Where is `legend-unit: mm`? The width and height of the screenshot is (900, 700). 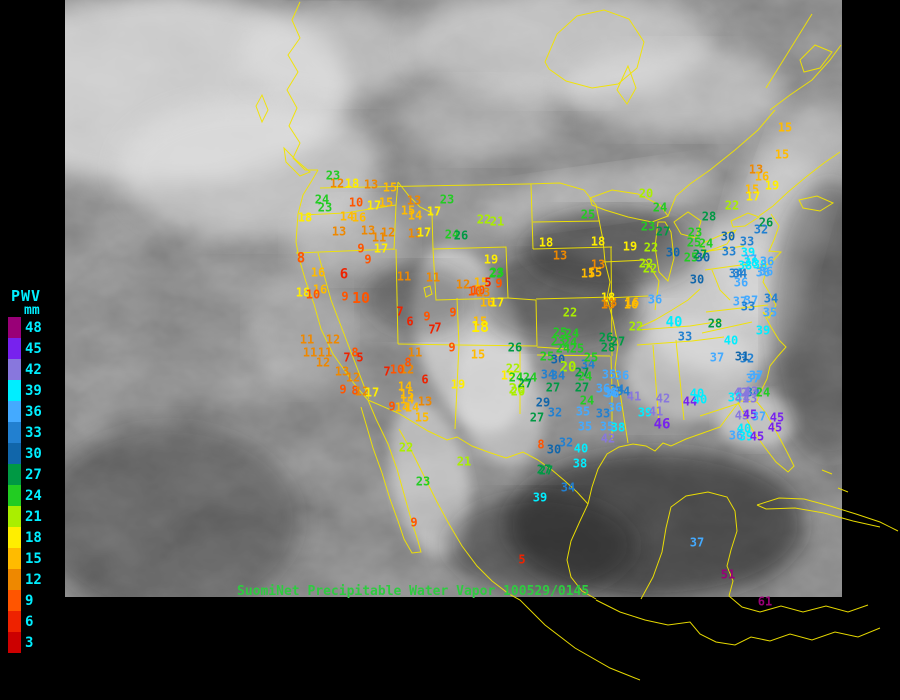
legend-unit: mm is located at coordinates (32, 310).